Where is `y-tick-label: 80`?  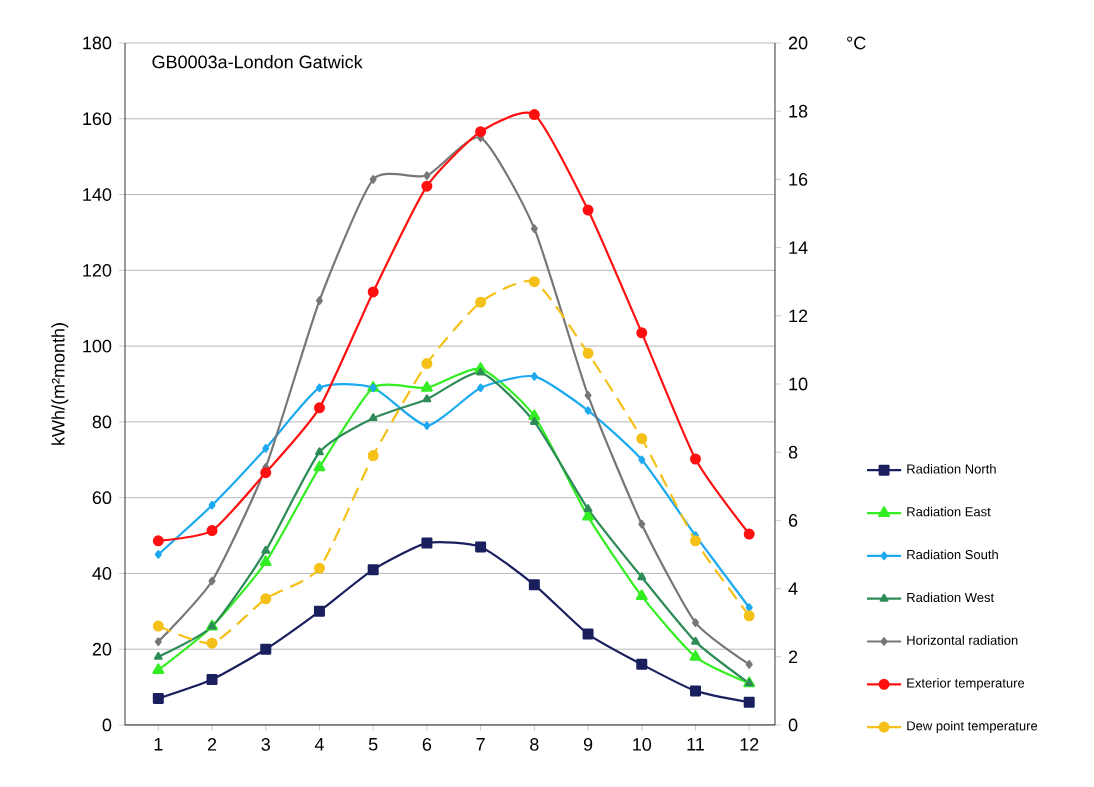
y-tick-label: 80 is located at coordinates (102, 422).